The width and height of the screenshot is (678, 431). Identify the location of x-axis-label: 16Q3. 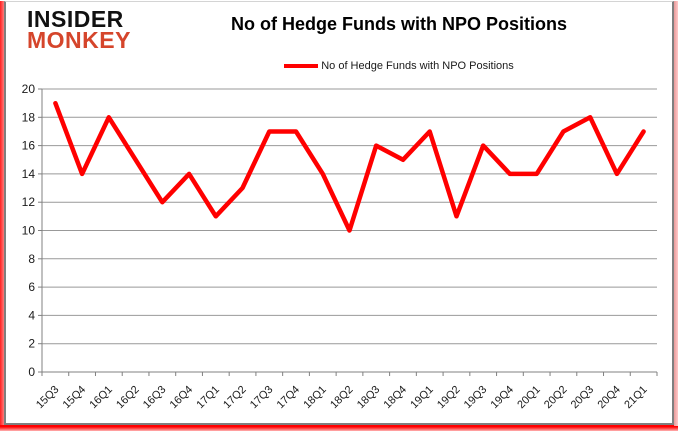
(155, 398).